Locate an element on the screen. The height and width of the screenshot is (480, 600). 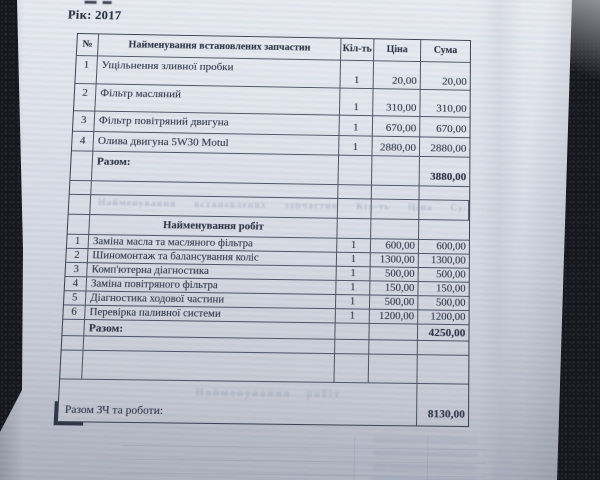
cell-price: 670,00 is located at coordinates (396, 126).